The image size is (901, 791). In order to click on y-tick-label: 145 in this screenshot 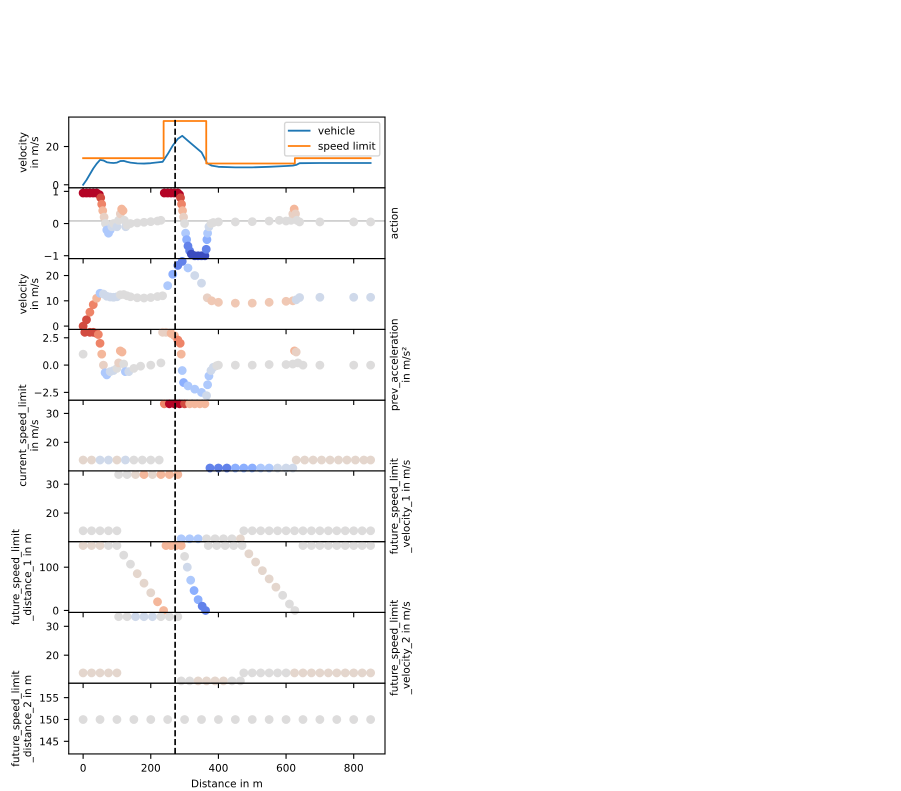, I will do `click(49, 742)`.